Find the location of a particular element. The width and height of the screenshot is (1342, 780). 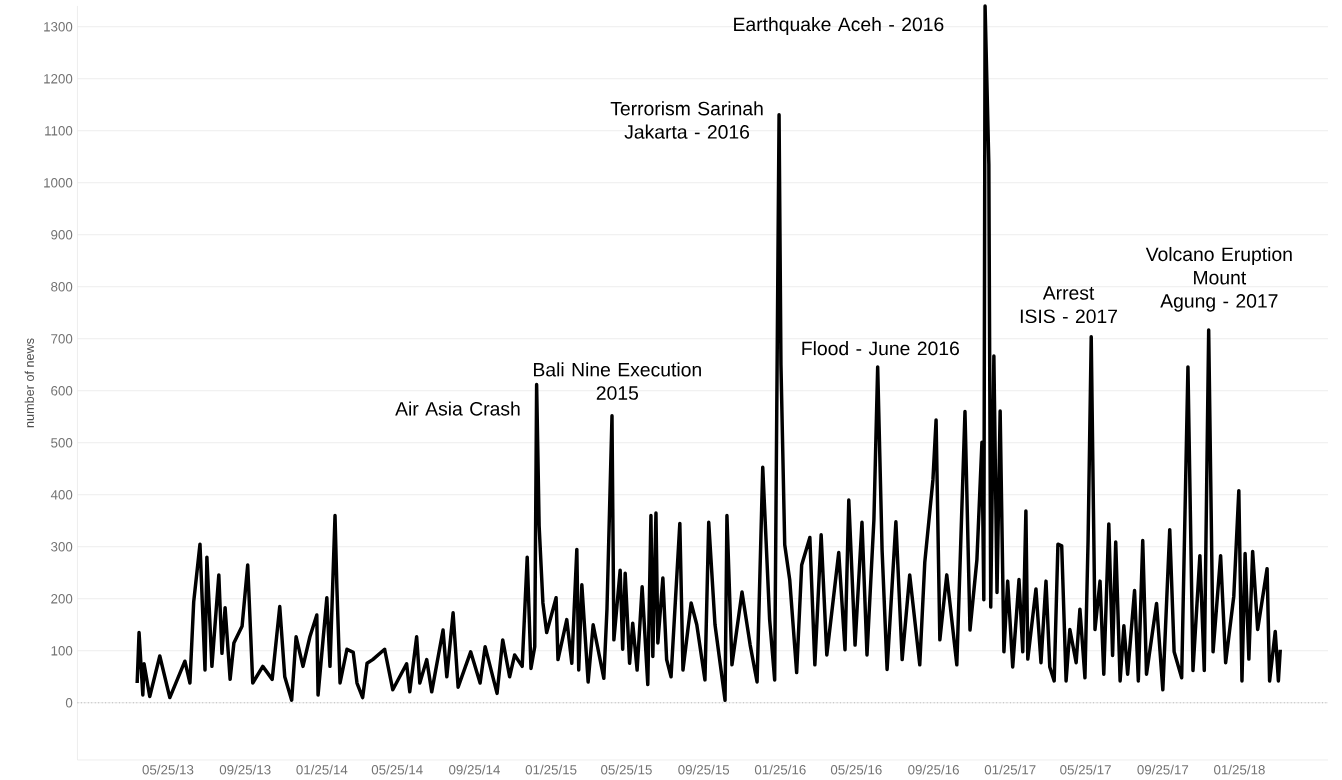

x-tick-label: 01/25/18 is located at coordinates (1239, 769).